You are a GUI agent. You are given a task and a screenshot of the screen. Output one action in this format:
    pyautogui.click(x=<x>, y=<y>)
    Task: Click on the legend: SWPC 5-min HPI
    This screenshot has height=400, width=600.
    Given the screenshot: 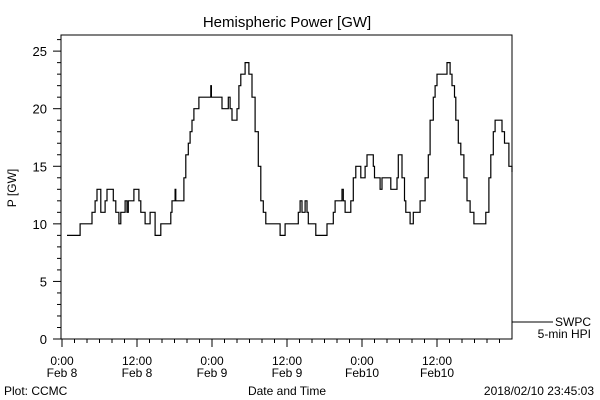 What is the action you would take?
    pyautogui.click(x=551, y=328)
    